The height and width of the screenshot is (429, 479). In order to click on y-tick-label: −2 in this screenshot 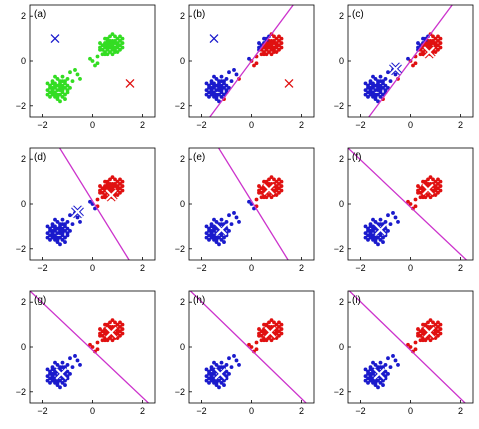, I will do `click(180, 249)`.